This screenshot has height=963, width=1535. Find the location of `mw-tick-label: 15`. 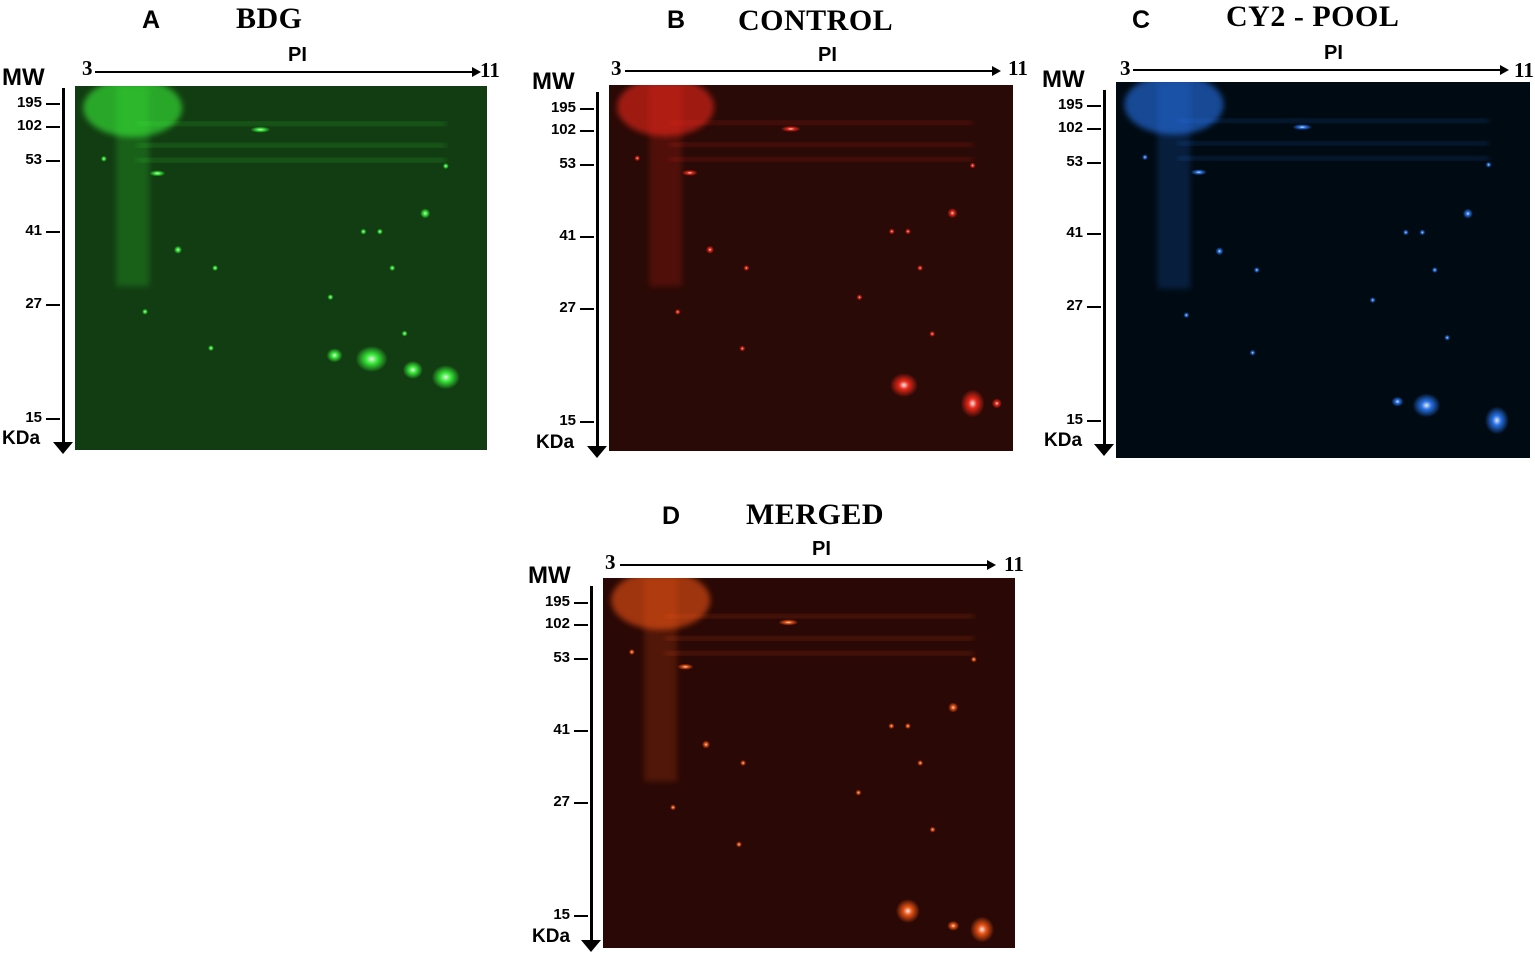

mw-tick-label: 15 is located at coordinates (33, 417).